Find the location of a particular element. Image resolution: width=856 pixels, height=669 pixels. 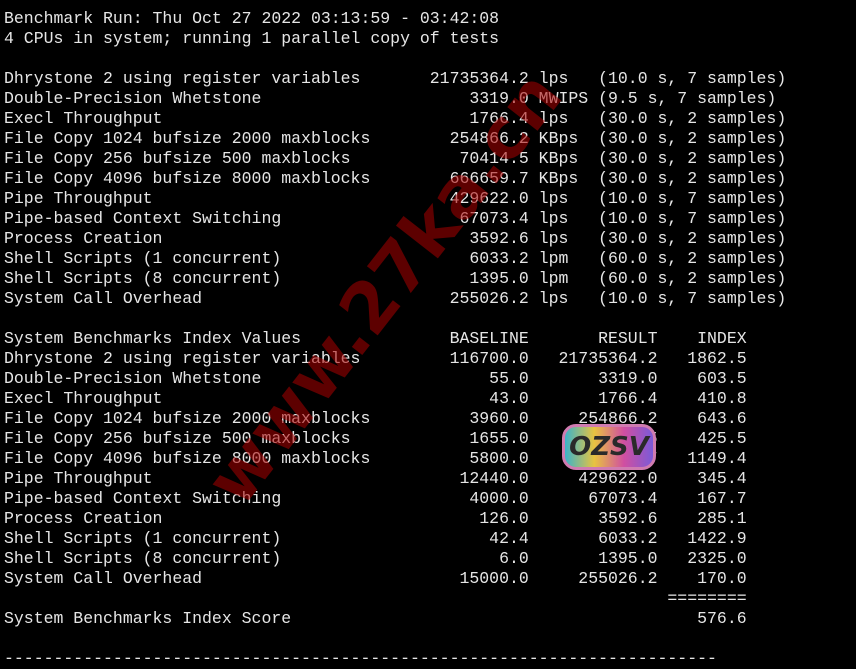

index-row: Process Creation 126.0 3592.6 285.1 is located at coordinates (375, 518).